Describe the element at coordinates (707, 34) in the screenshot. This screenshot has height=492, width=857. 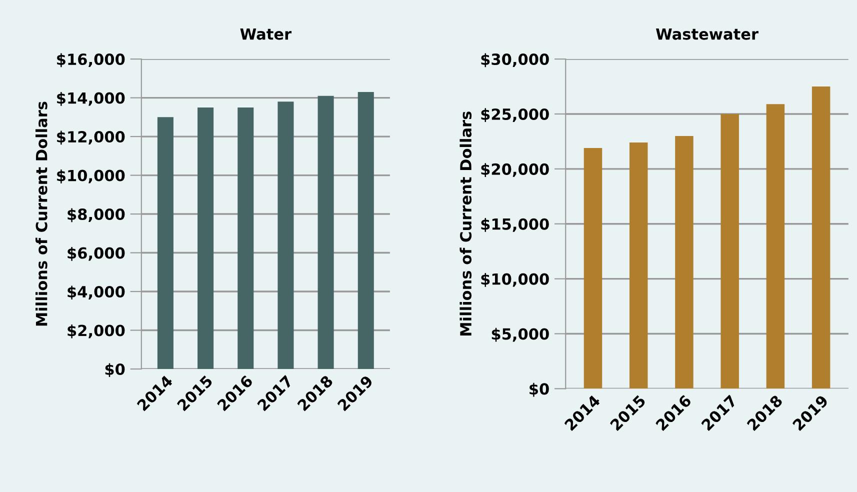
I see `chart-title: Wastewater` at that location.